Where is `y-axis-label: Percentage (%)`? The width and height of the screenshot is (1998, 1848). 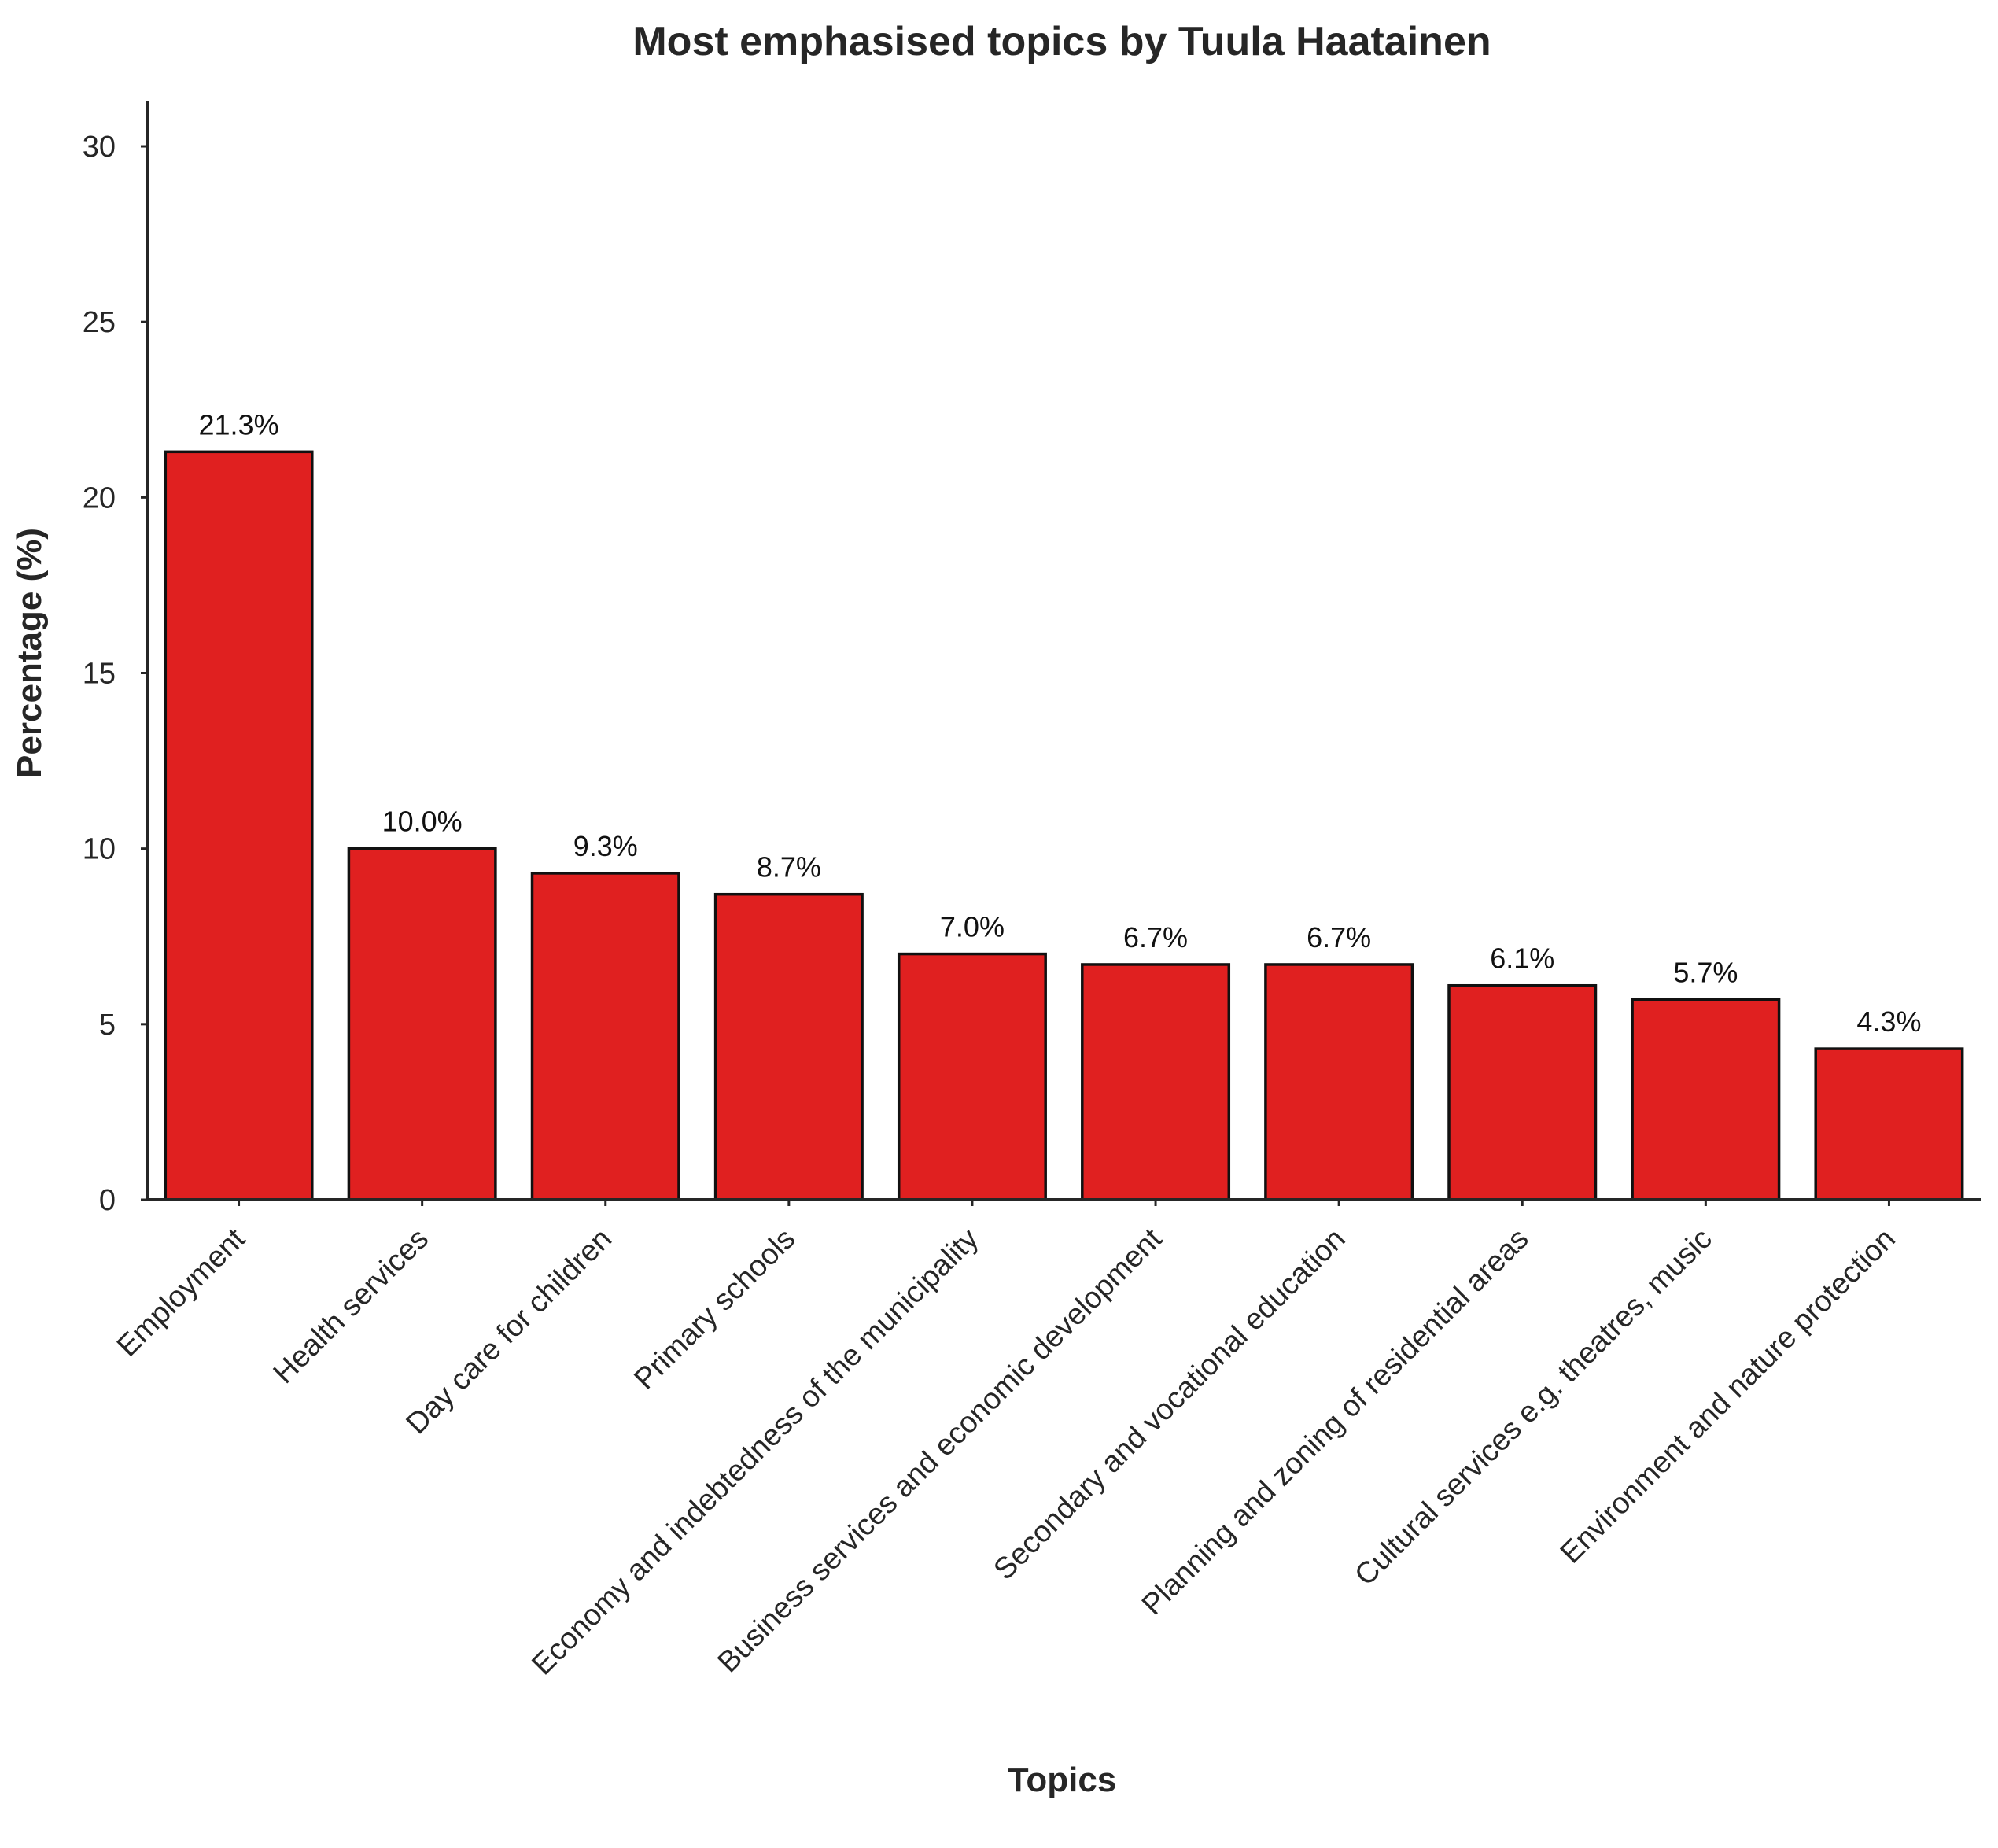 y-axis-label: Percentage (%) is located at coordinates (29, 653).